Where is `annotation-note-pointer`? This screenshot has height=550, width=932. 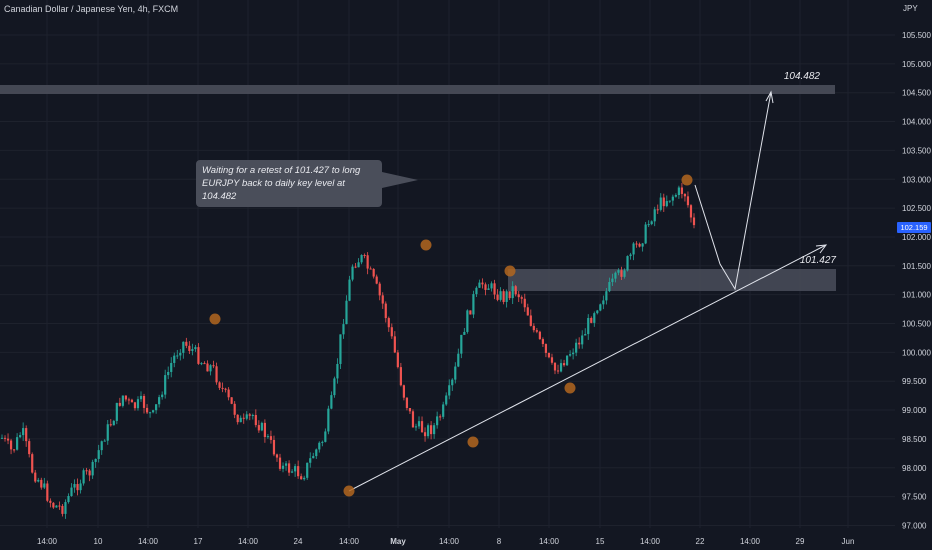
annotation-note-pointer is located at coordinates (400, 180).